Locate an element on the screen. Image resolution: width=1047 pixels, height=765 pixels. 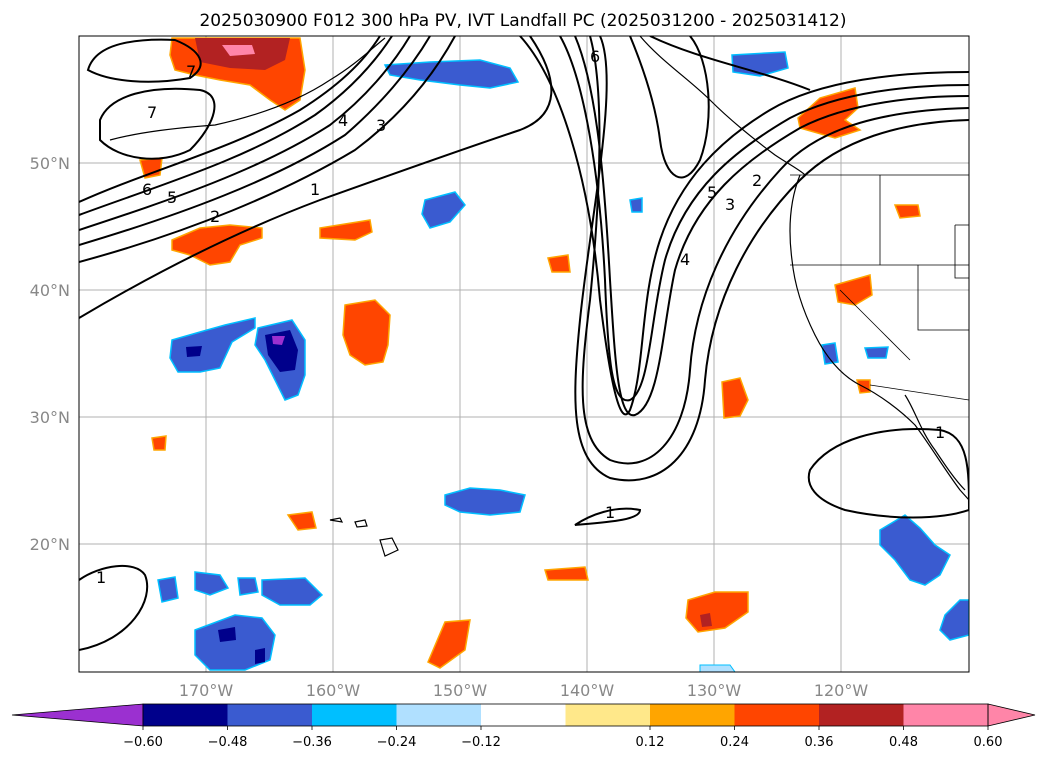
colorbar-extend-low is located at coordinates (77, 715).